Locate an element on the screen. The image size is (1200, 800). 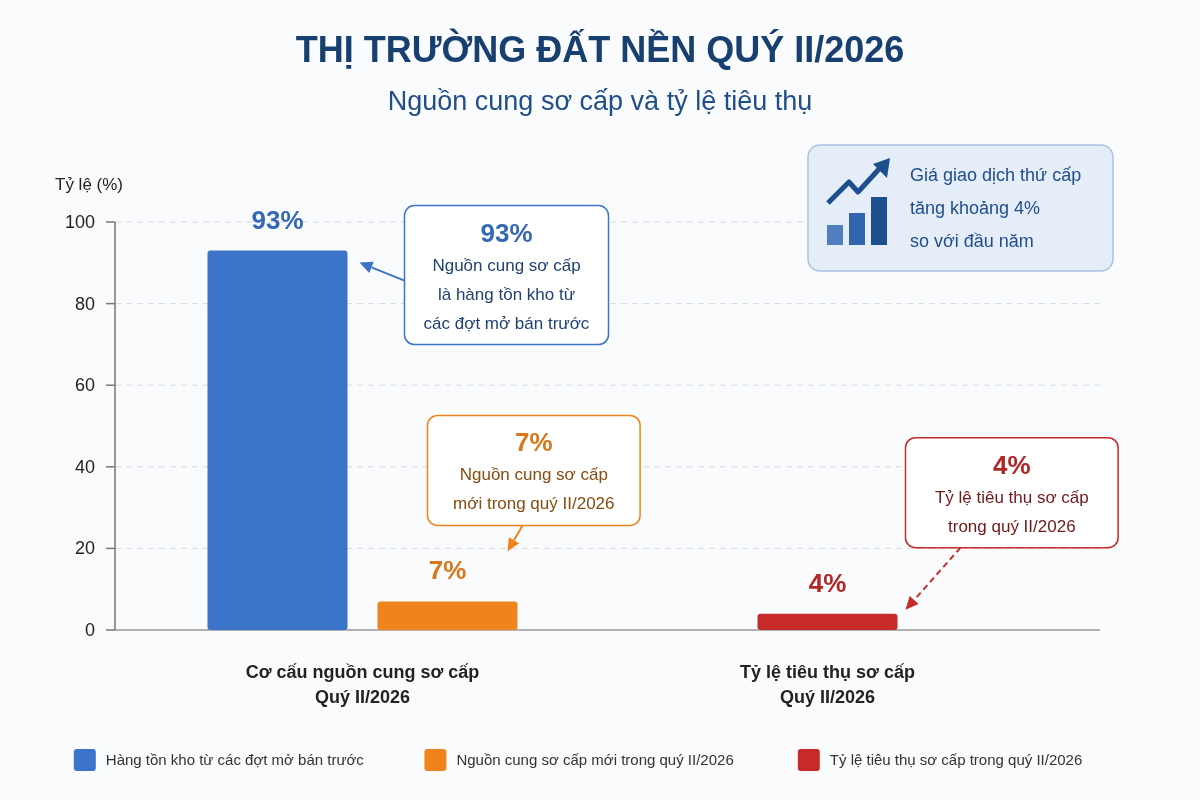
annotation: 4% Tỷ lệ tiêu thụ sơ cấp trong quý II/2026 is located at coordinates (1011, 492).